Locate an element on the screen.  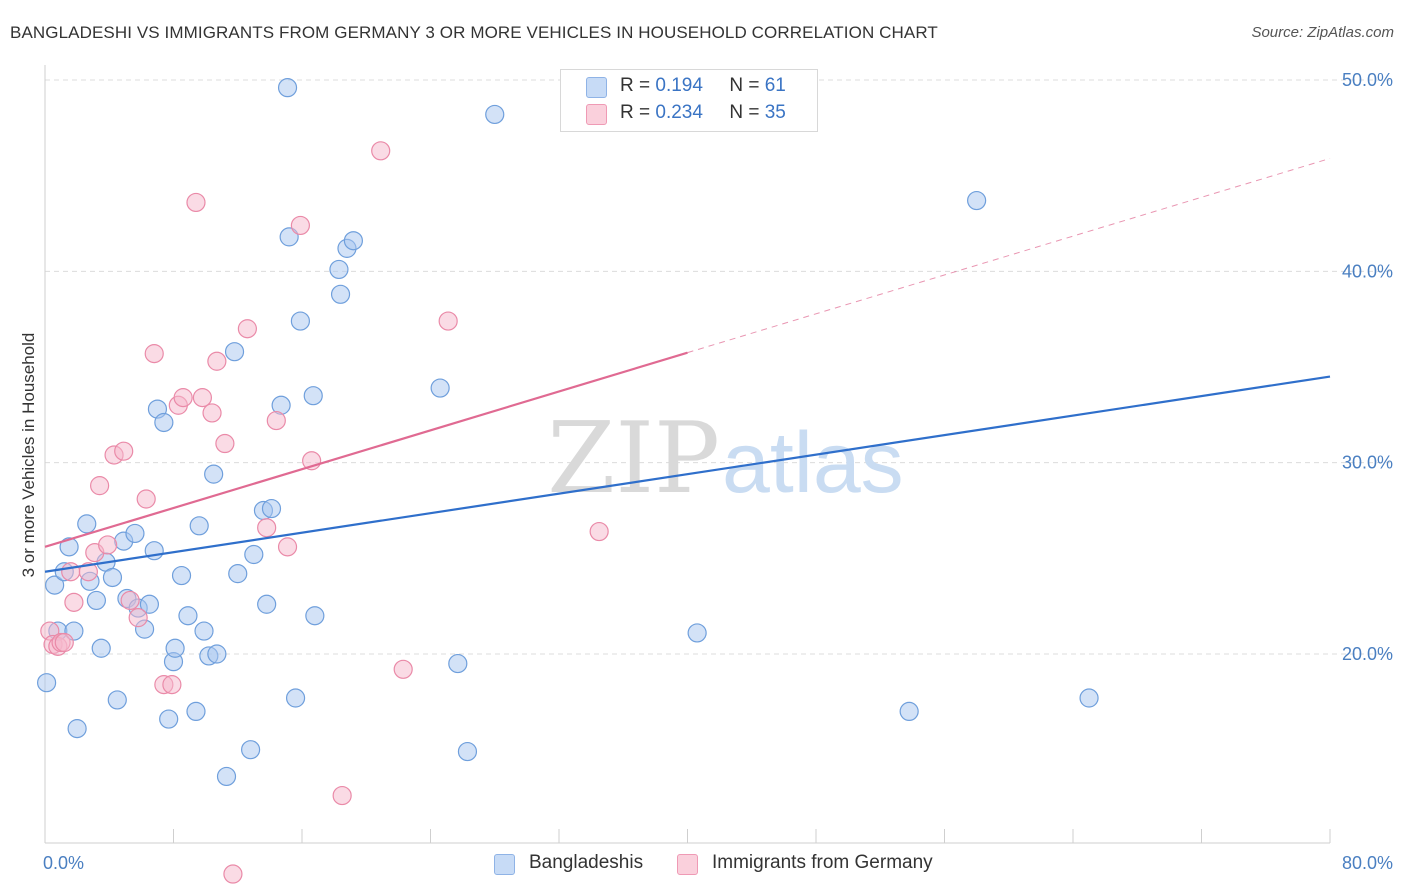
n-value: 61 is located at coordinates (775, 85).